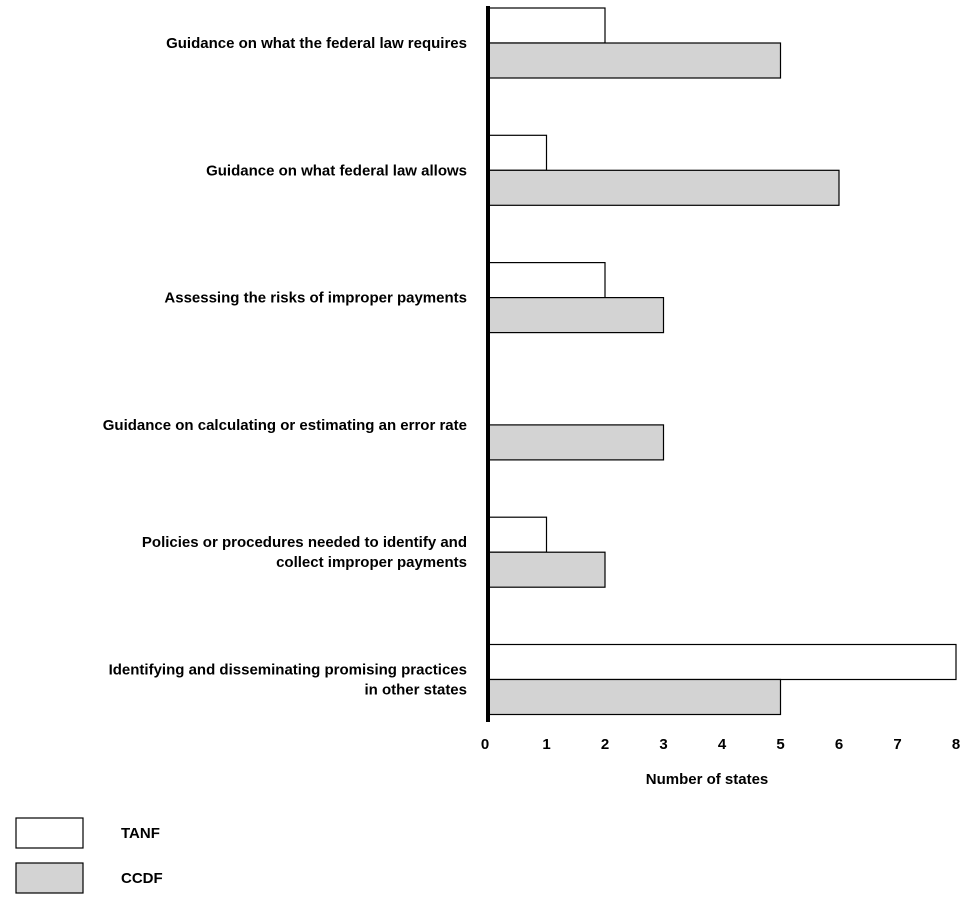 Image resolution: width=970 pixels, height=901 pixels. Describe the element at coordinates (780, 744) in the screenshot. I see `x-tick-label: 5` at that location.